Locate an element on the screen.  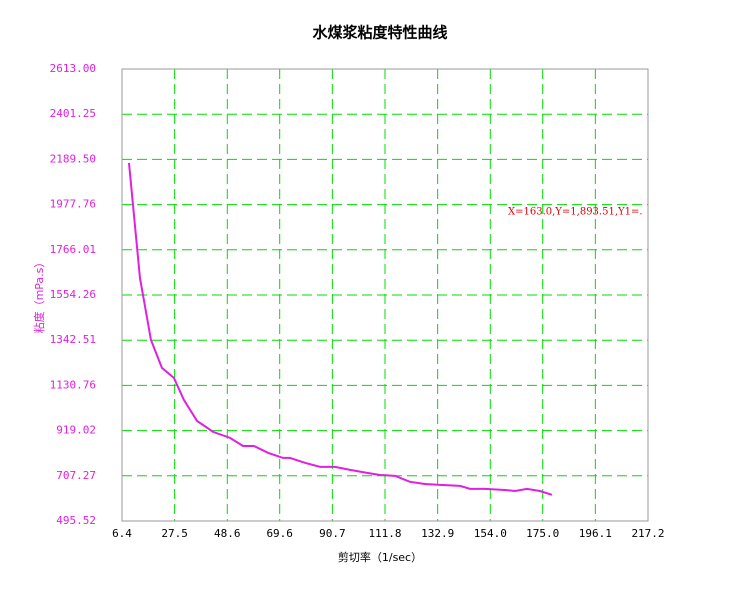
x-tick-label: 132.9 is located at coordinates (437, 533).